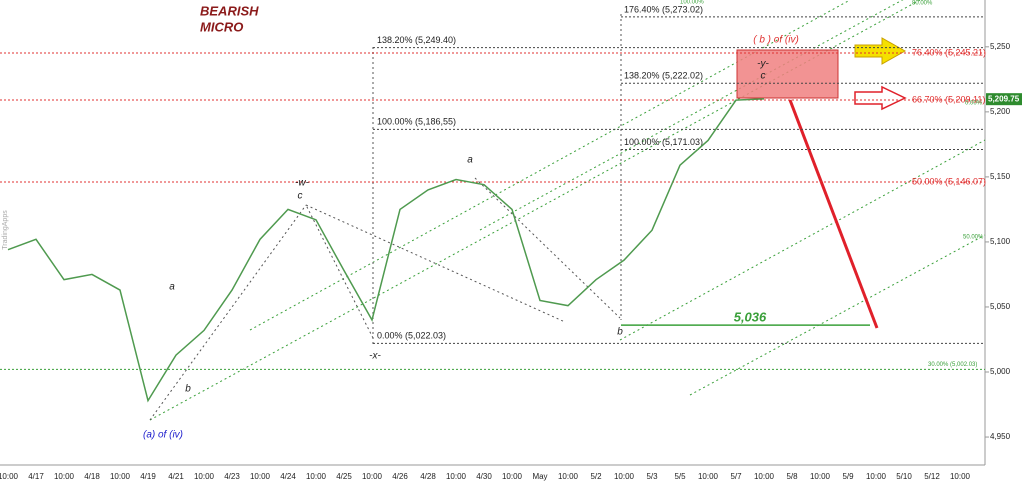 The image size is (1024, 485). I want to click on x-tick-label: 5/2, so click(596, 476).